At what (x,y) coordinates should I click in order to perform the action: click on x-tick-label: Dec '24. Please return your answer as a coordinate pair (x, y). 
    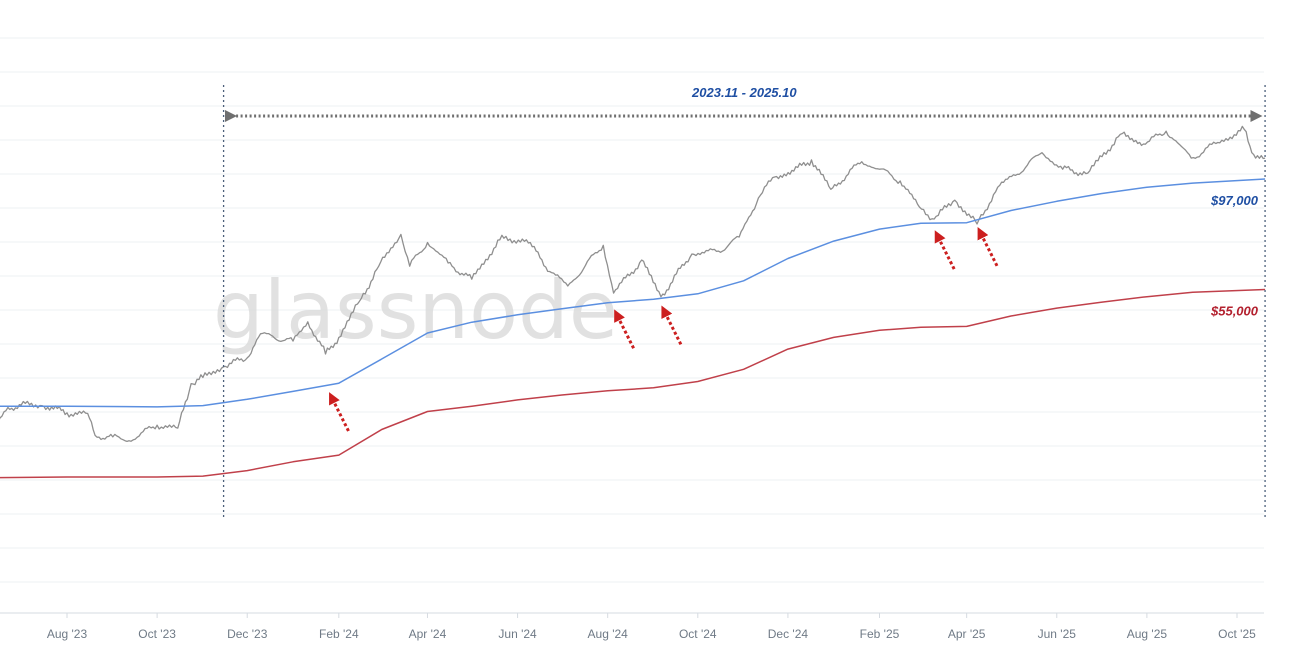
    Looking at the image, I should click on (788, 634).